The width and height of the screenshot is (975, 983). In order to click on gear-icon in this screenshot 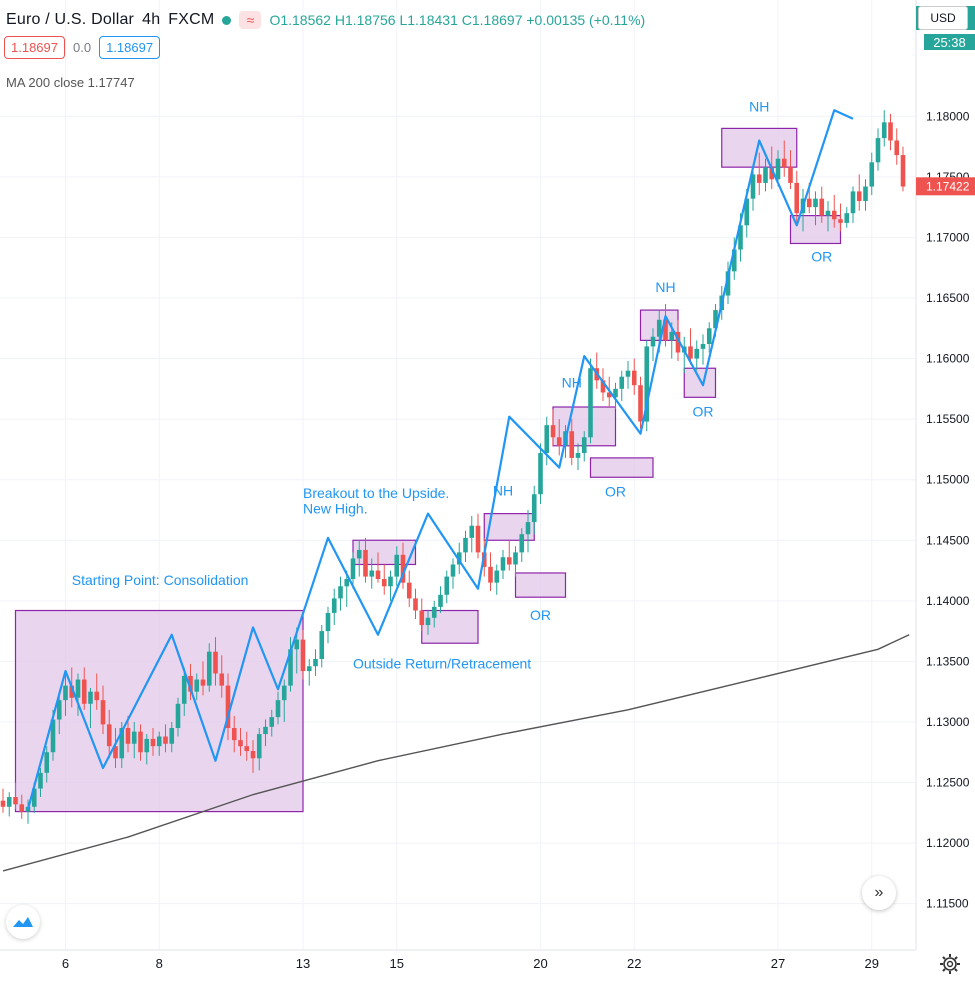, I will do `click(950, 964)`.